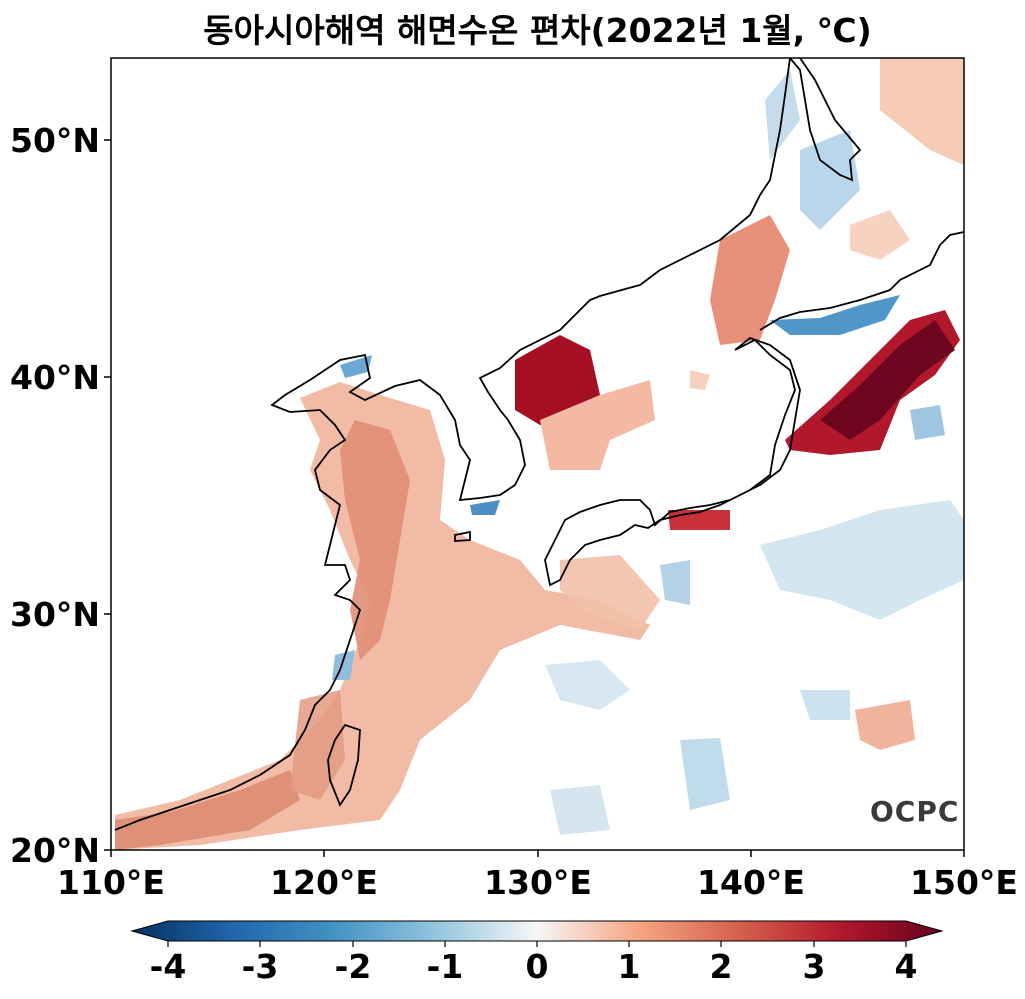 The height and width of the screenshot is (999, 1025). What do you see at coordinates (324, 882) in the screenshot?
I see `x-tick-label-120e: 120°E` at bounding box center [324, 882].